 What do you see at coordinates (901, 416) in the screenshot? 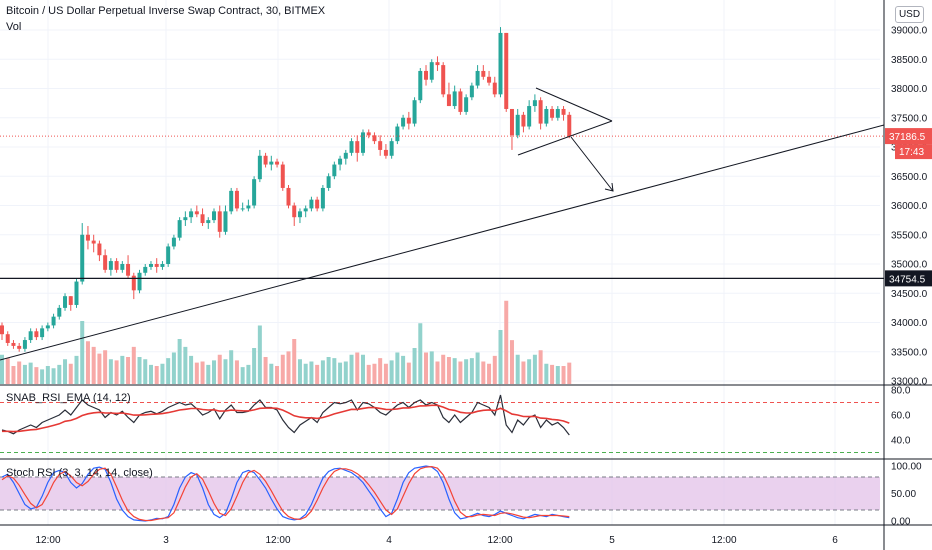
I see `snab-tick-label: 60.0` at bounding box center [901, 416].